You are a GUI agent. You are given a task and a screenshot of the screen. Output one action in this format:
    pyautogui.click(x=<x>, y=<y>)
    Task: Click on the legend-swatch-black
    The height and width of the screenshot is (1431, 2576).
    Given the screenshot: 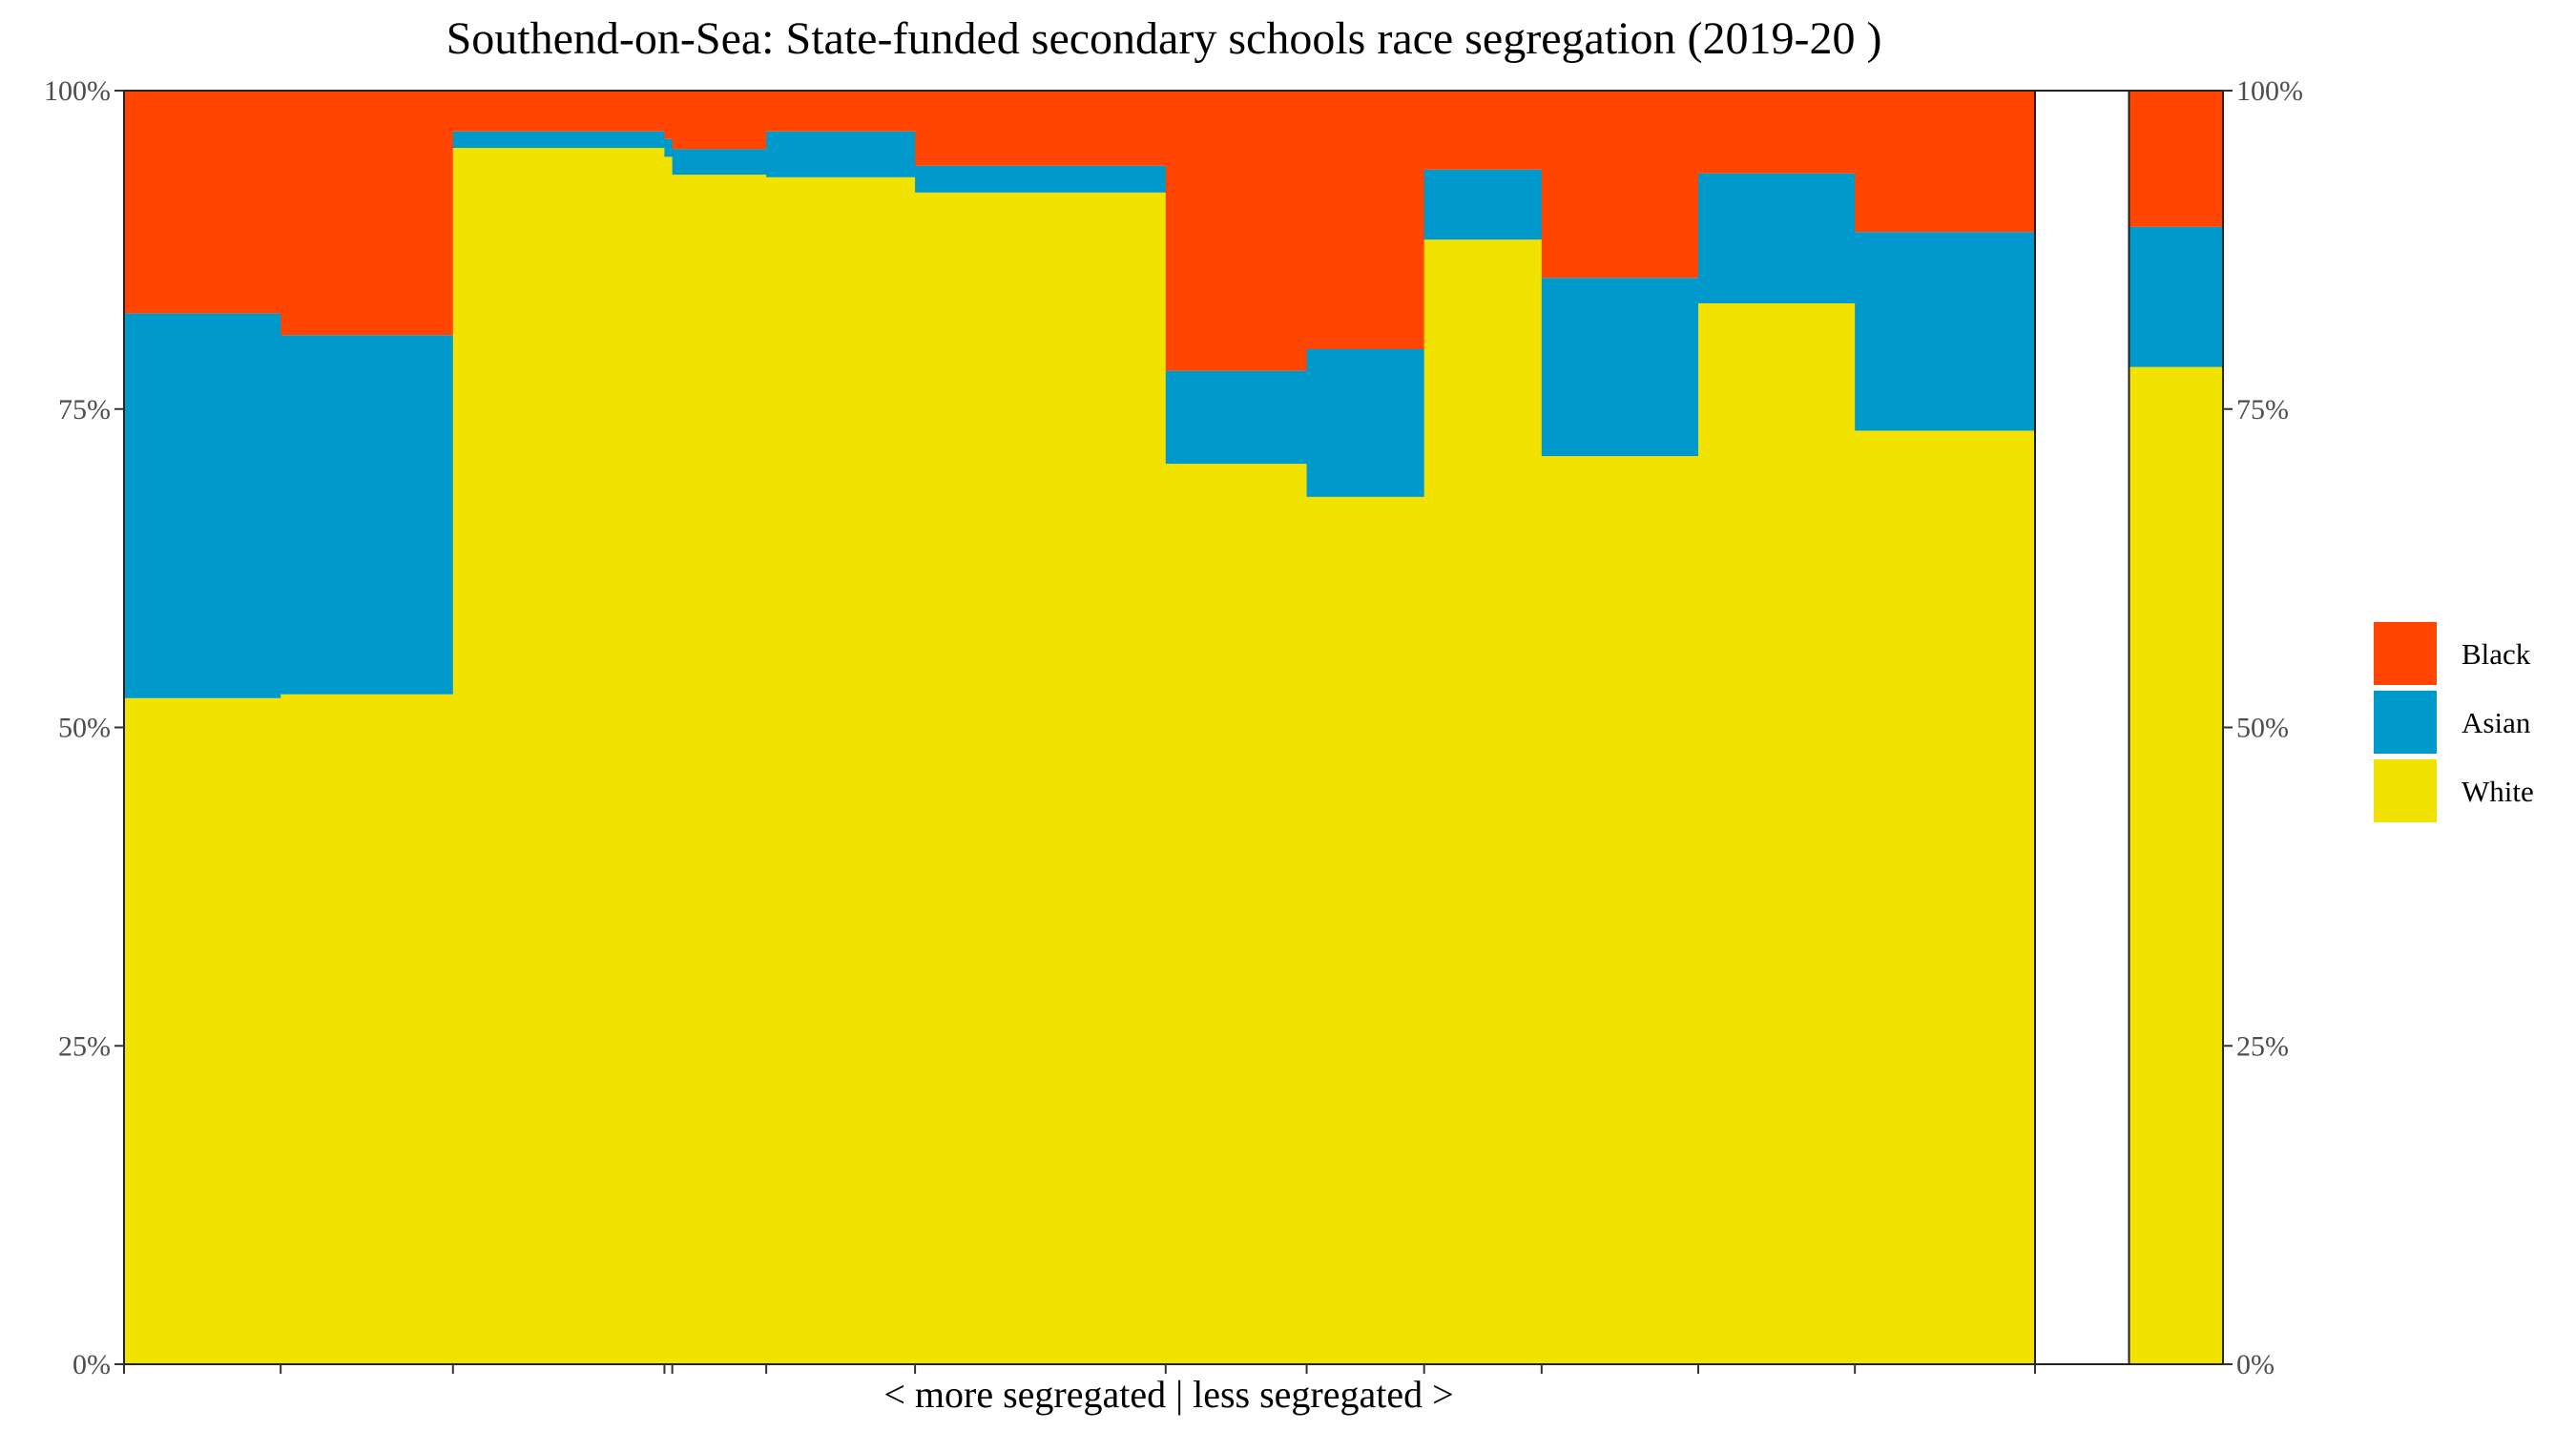 What is the action you would take?
    pyautogui.click(x=2405, y=654)
    